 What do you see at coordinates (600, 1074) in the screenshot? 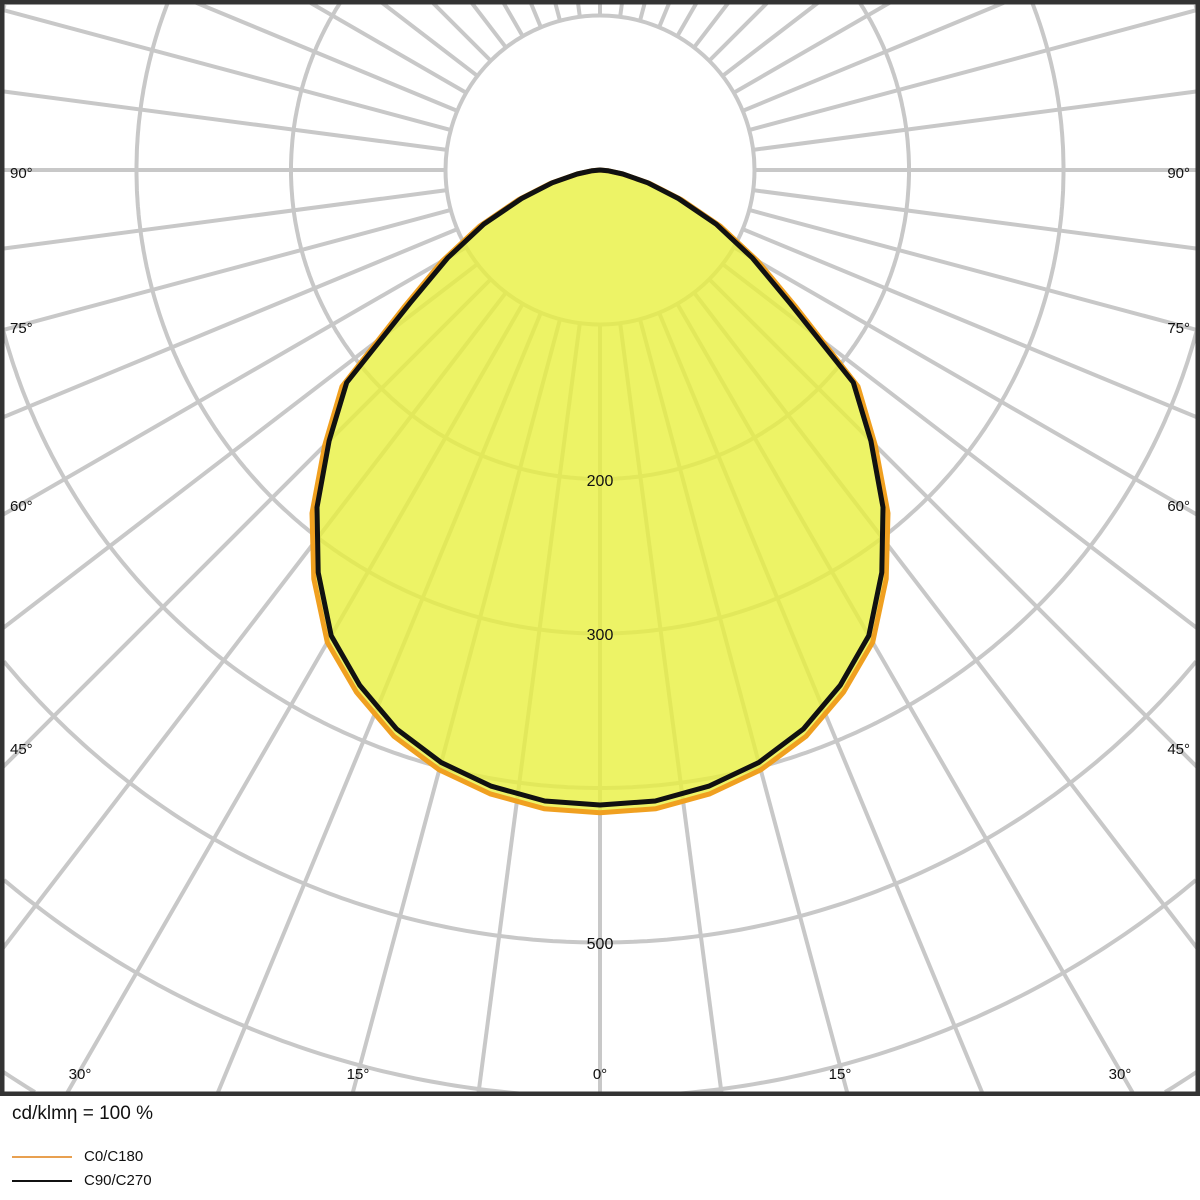
I see `angle-label-bottom: 0°` at bounding box center [600, 1074].